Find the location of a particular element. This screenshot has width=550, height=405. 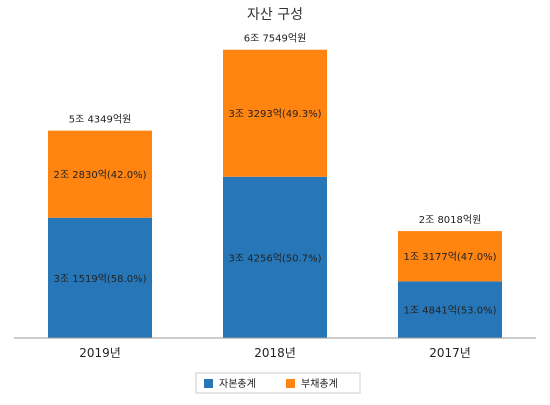

legend-frame is located at coordinates (278, 383).